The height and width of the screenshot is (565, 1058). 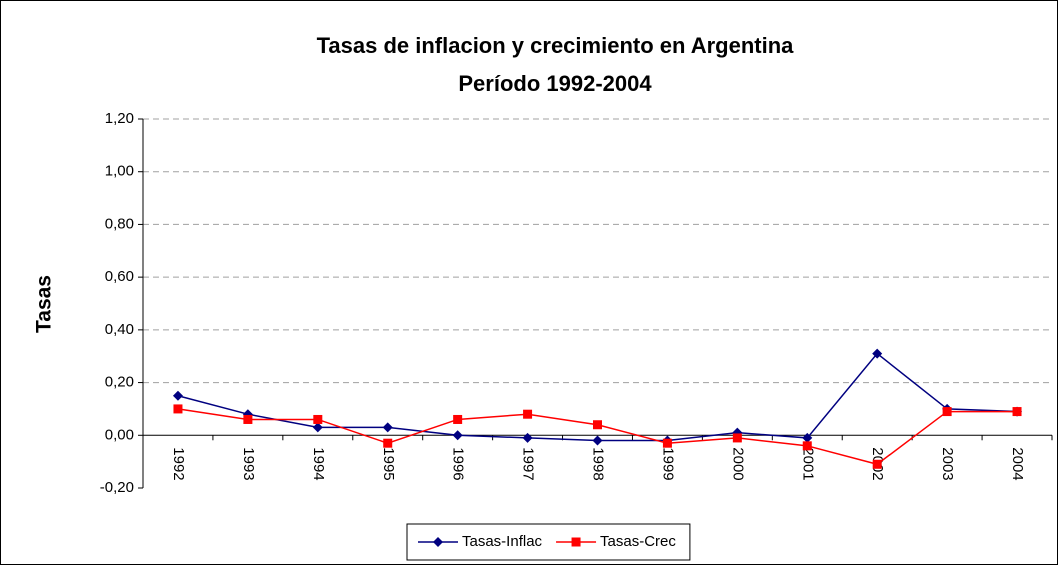 What do you see at coordinates (388, 463) in the screenshot?
I see `x-tick-label: 1995` at bounding box center [388, 463].